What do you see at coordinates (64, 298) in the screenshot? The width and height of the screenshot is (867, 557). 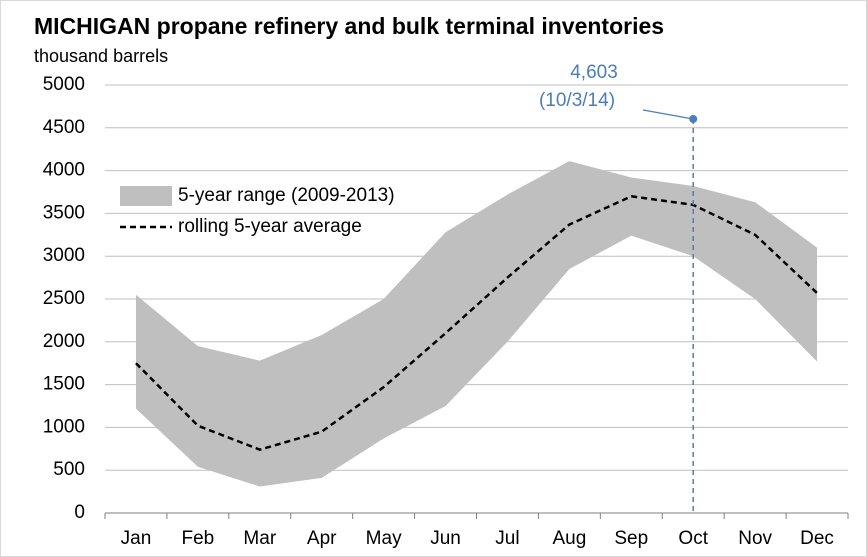 I see `y-tick-label: 2500` at bounding box center [64, 298].